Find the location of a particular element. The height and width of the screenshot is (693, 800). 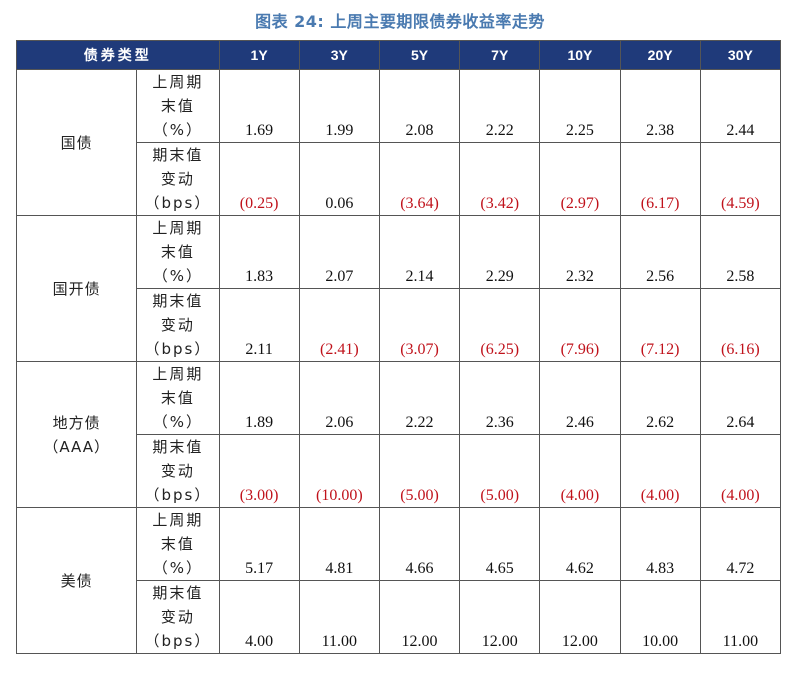

header-tenor: 3Y is located at coordinates (339, 55).